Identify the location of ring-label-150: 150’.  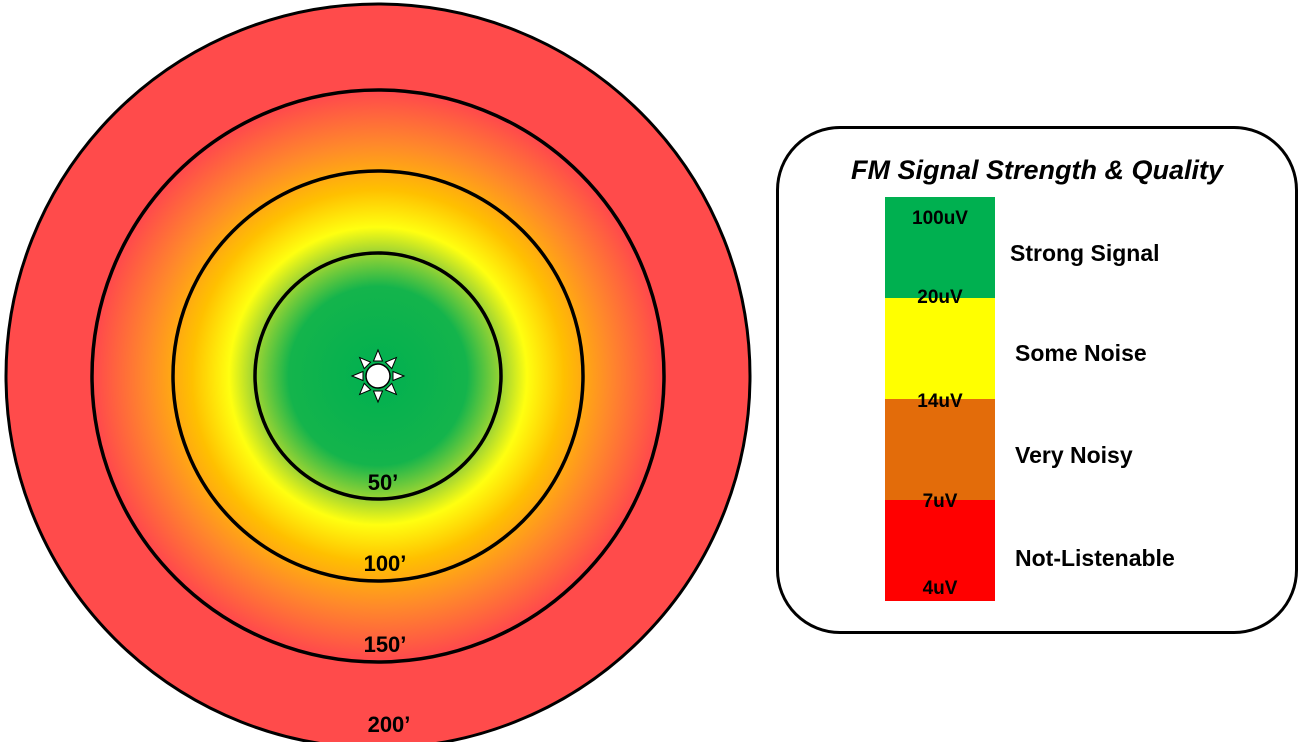
(385, 644).